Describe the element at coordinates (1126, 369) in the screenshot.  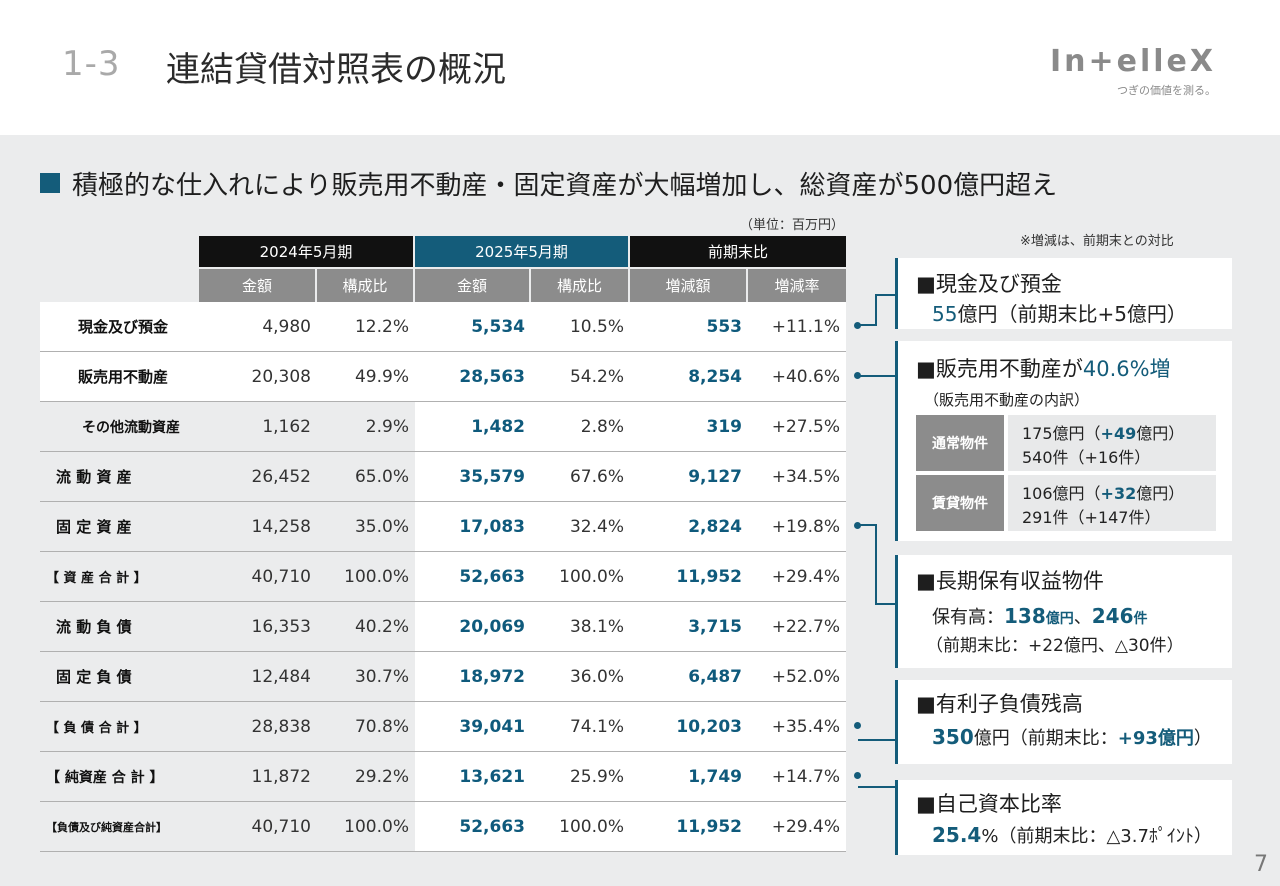
I see `inventory-title-highlight: 40.6%増` at that location.